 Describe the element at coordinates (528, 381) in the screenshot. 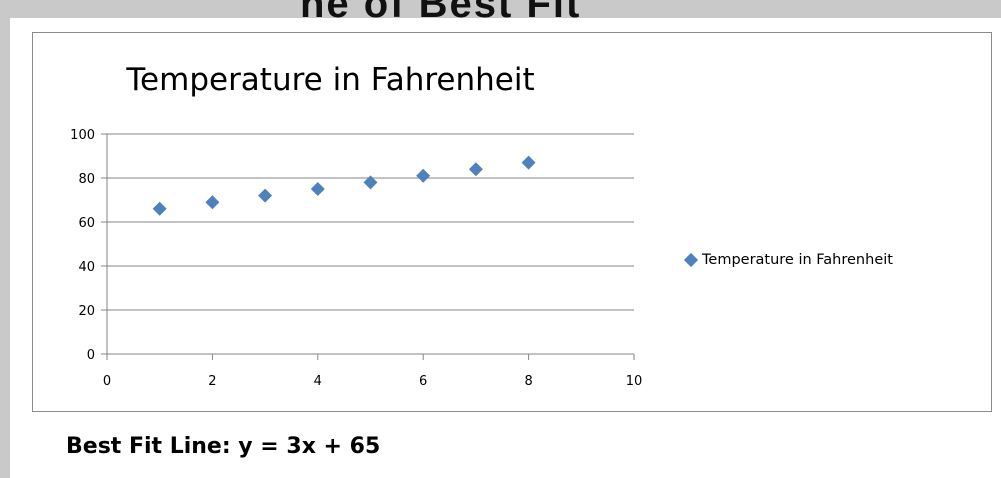

I see `x-tick-label: 8` at that location.